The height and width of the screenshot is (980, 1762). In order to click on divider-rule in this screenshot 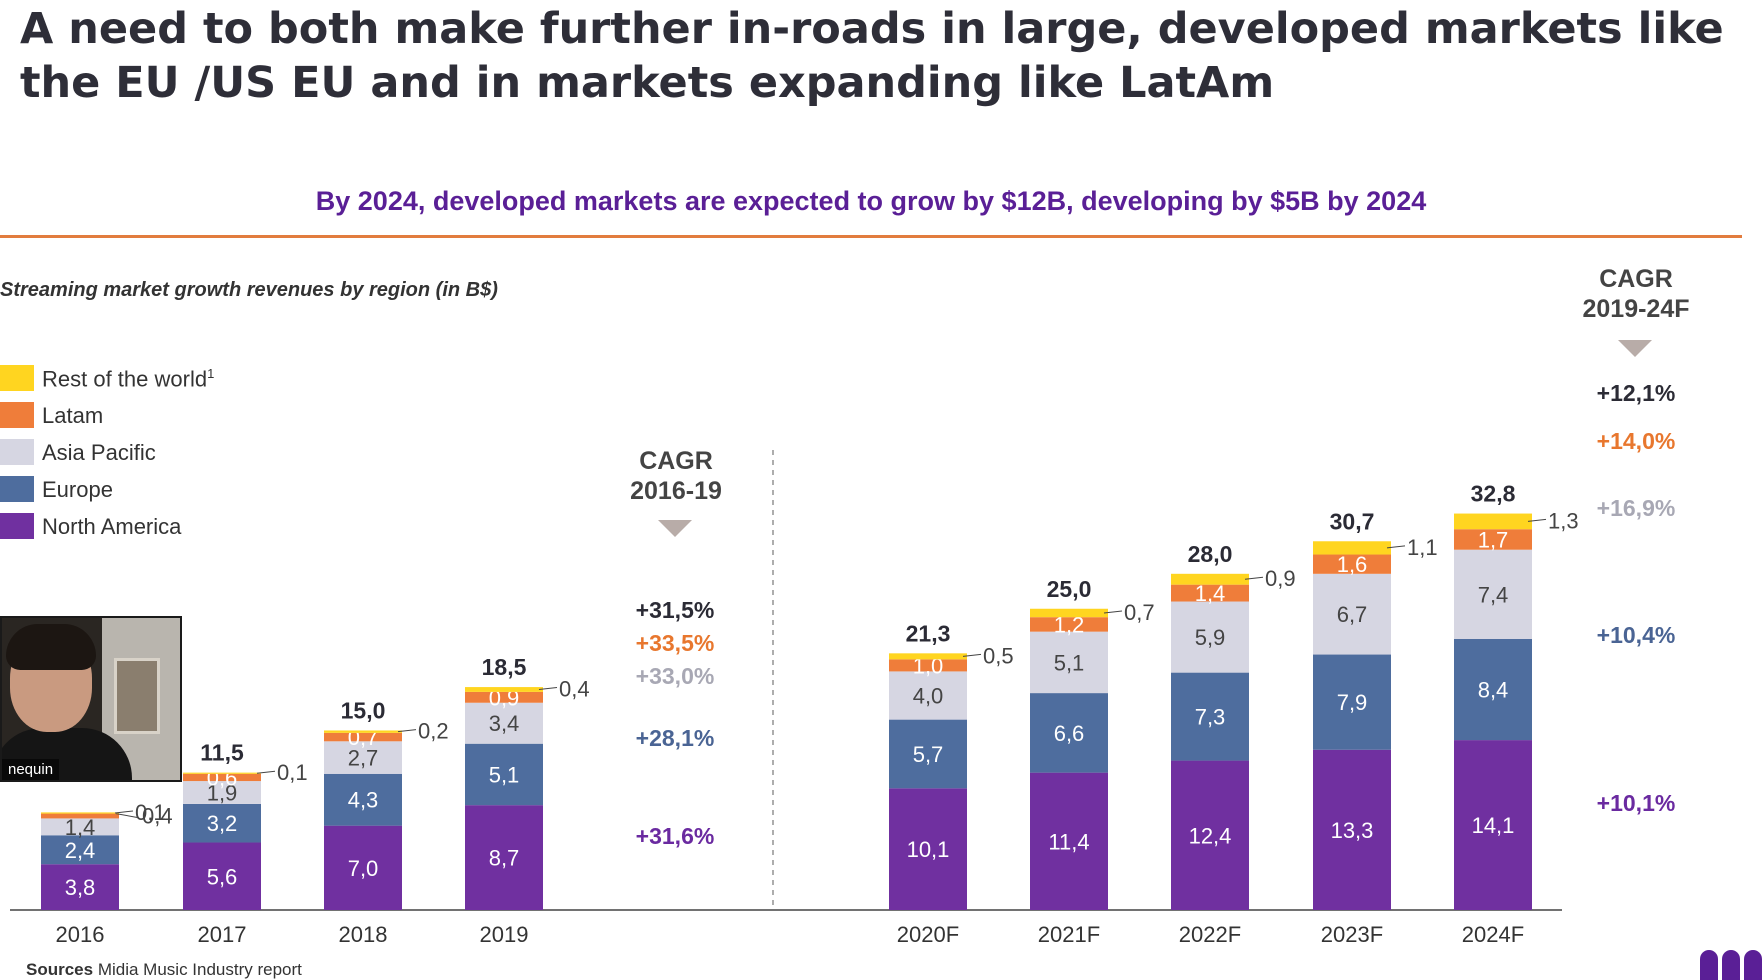, I will do `click(871, 236)`.